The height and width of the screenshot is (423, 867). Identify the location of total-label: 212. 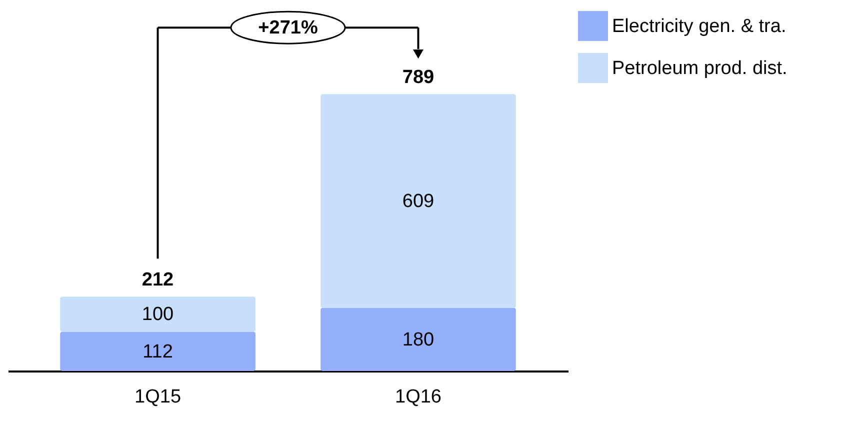
(158, 280).